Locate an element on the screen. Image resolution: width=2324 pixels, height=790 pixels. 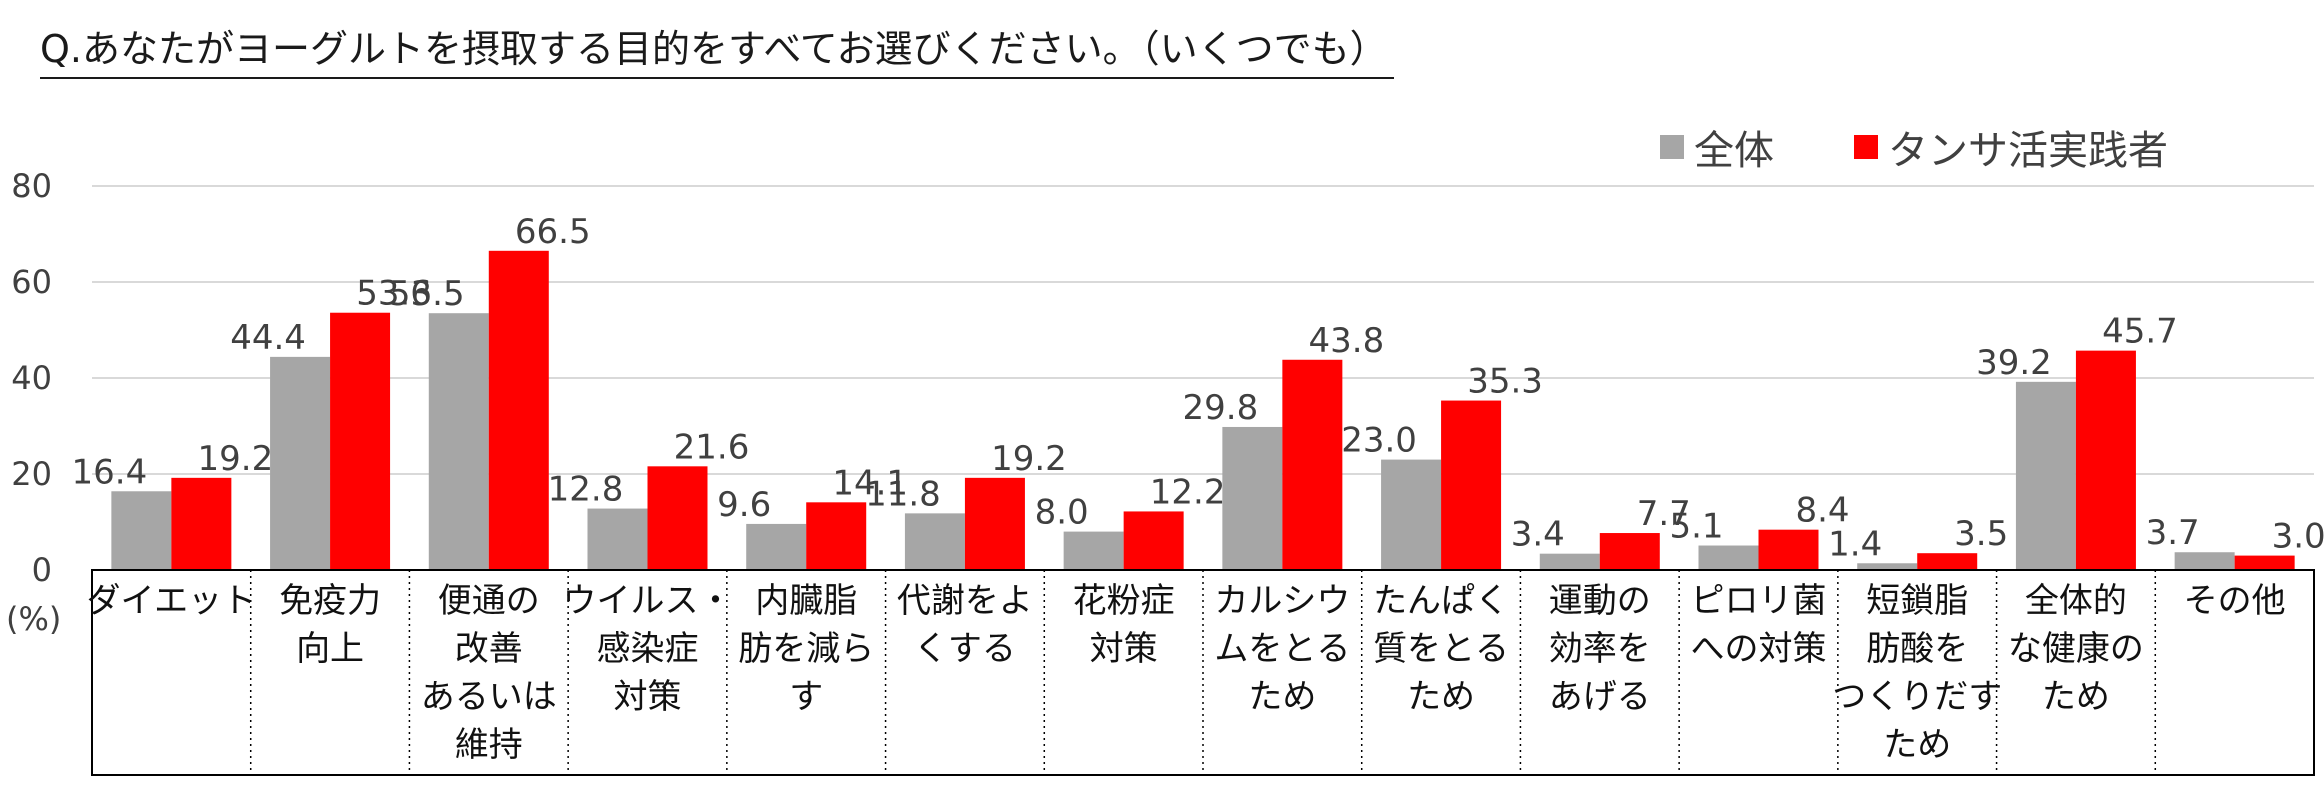
category-label: あげる is located at coordinates (1600, 697).